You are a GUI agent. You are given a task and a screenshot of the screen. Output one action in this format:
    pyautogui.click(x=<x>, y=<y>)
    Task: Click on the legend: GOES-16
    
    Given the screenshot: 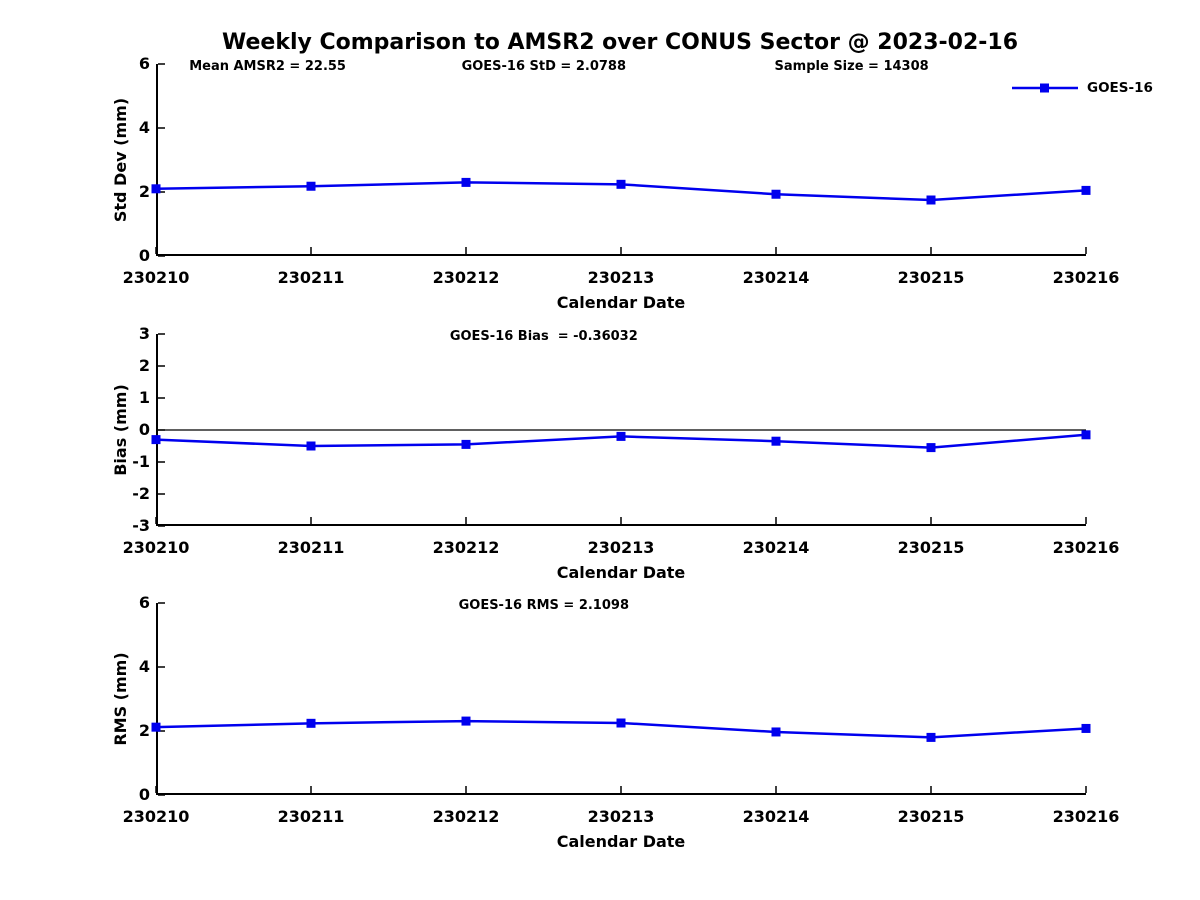 What is the action you would take?
    pyautogui.click(x=1082, y=88)
    